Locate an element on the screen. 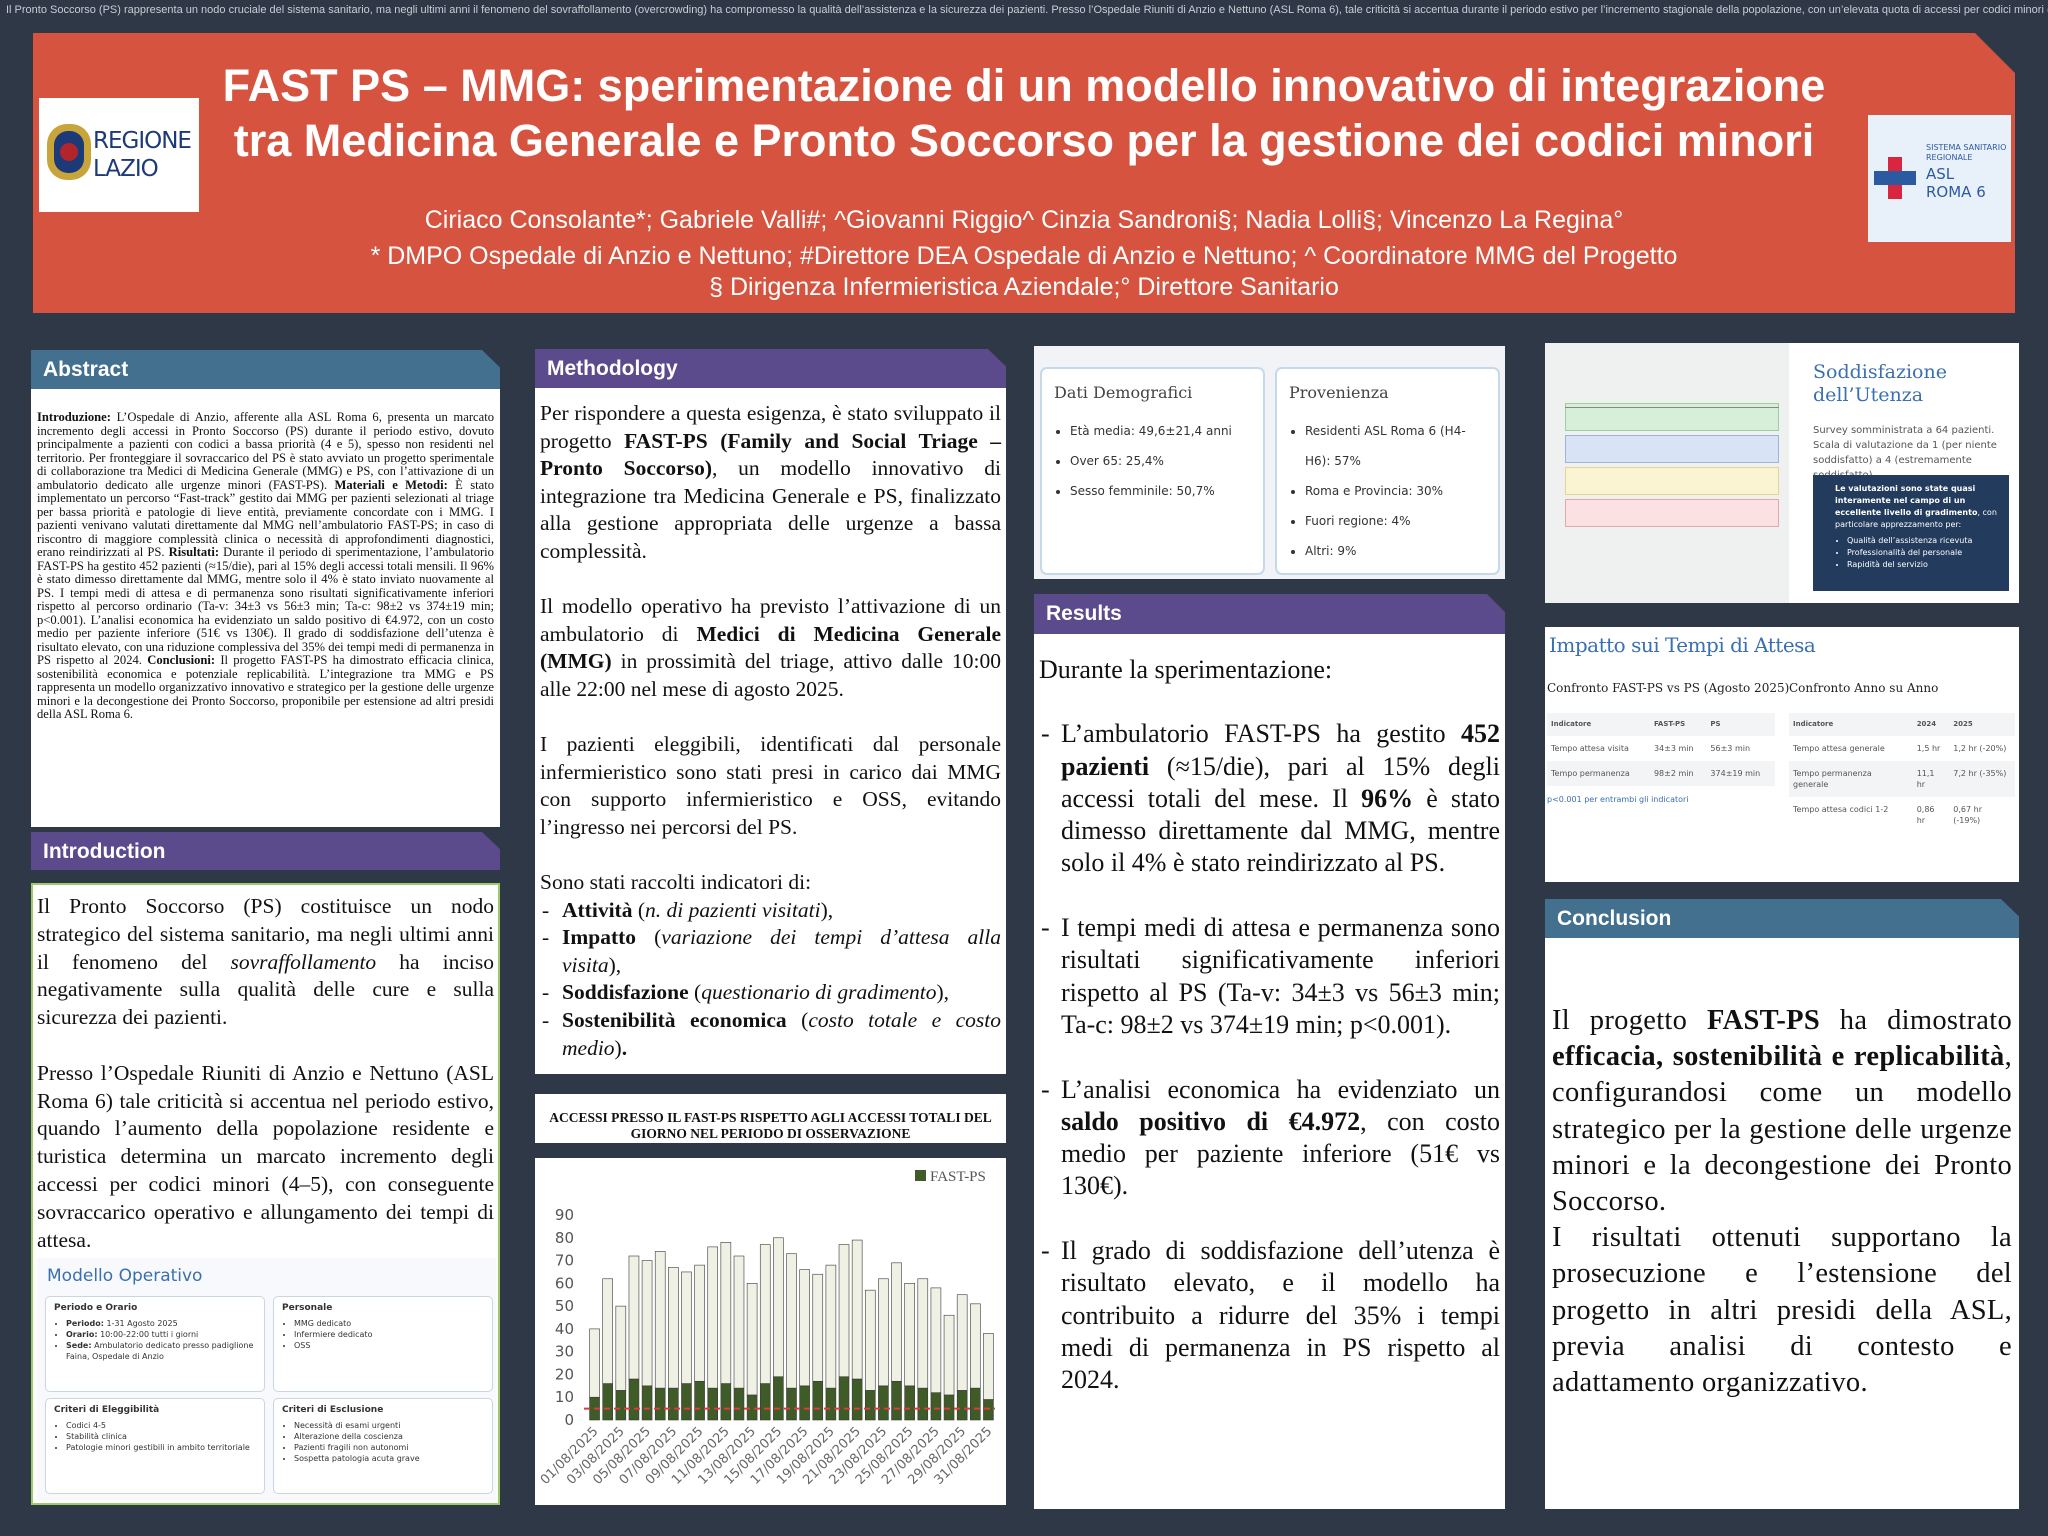 The image size is (2048, 1536). y-tick-label: 20 is located at coordinates (564, 1374).